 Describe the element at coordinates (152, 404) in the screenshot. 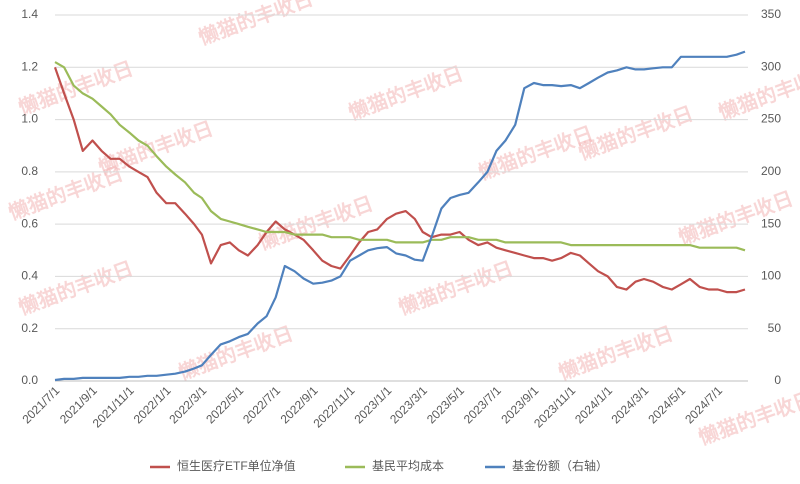

I see `x-tick-label: 2022/1/1` at that location.